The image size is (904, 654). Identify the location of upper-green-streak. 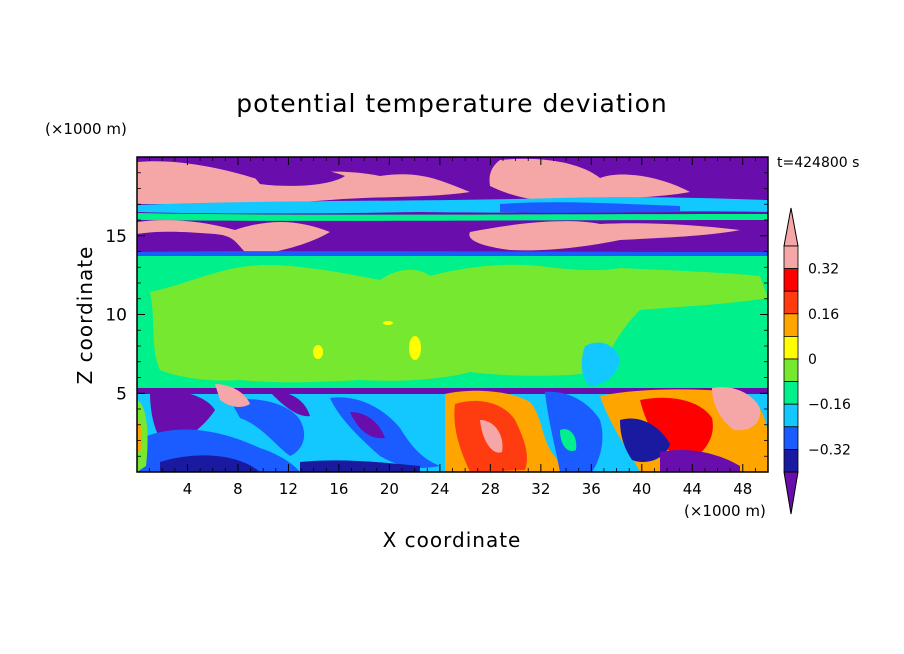
(452, 217).